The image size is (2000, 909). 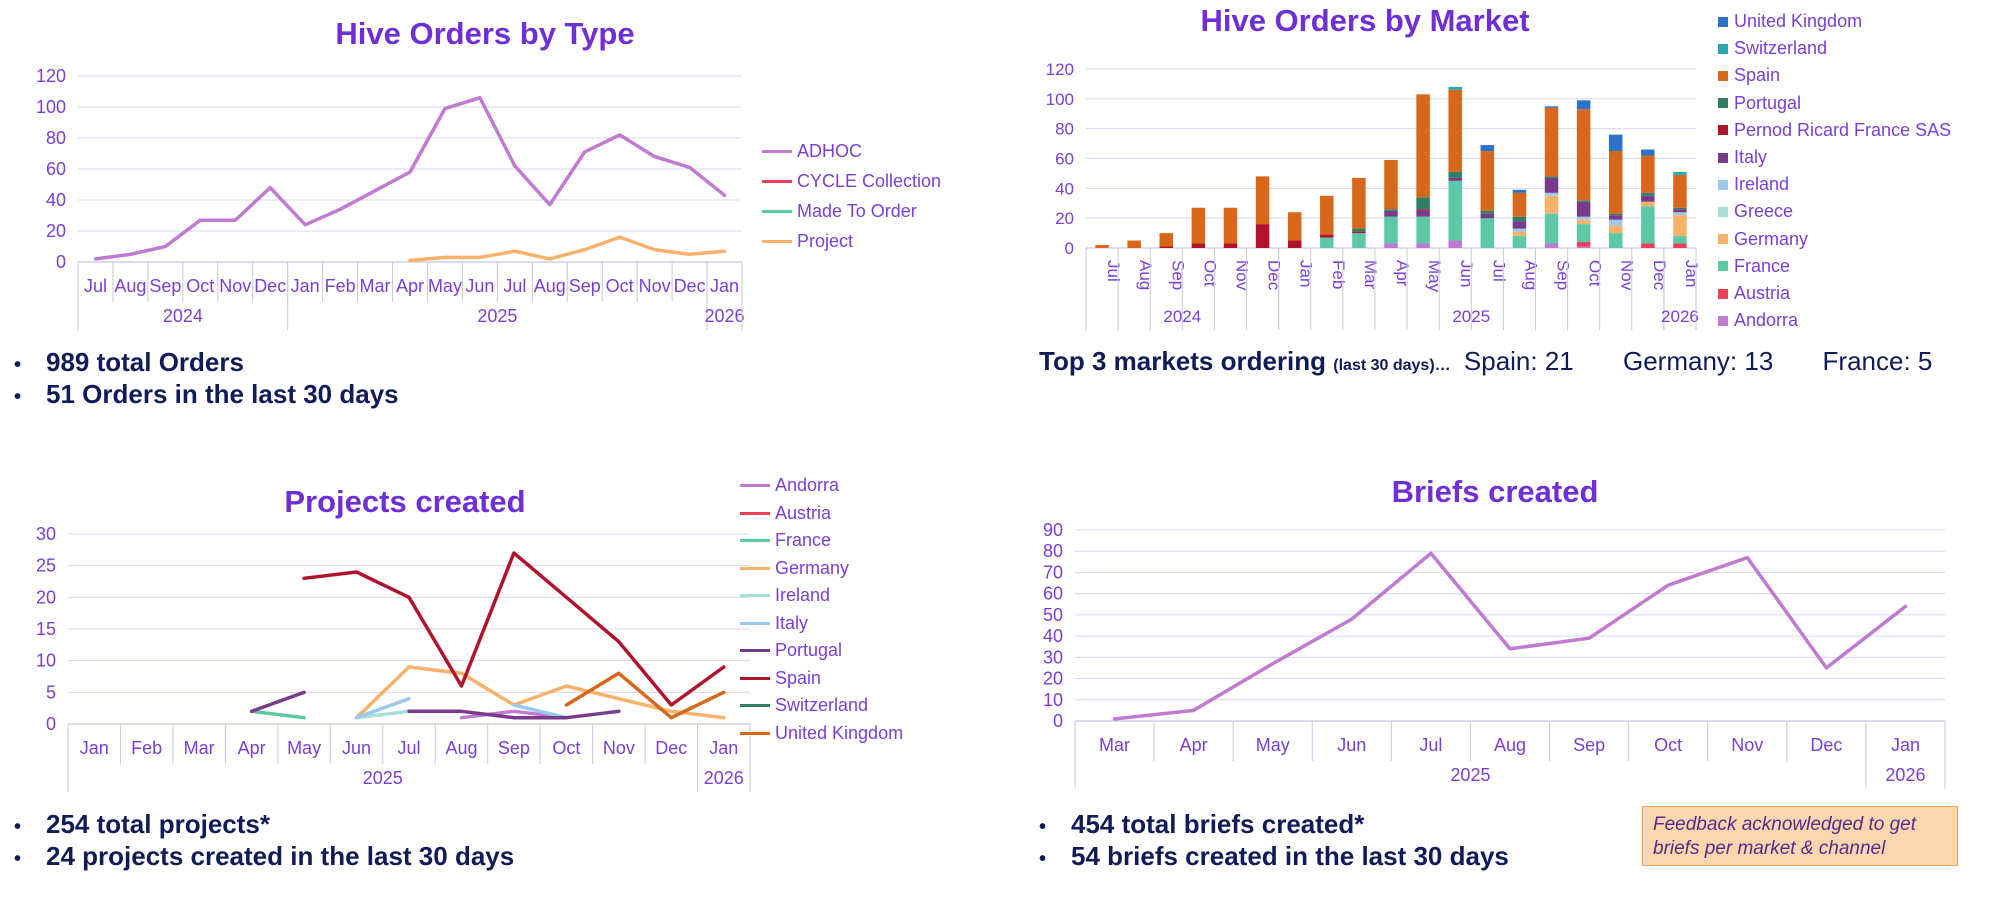 I want to click on orders-market-xtick-label: Aug, so click(x=1145, y=275).